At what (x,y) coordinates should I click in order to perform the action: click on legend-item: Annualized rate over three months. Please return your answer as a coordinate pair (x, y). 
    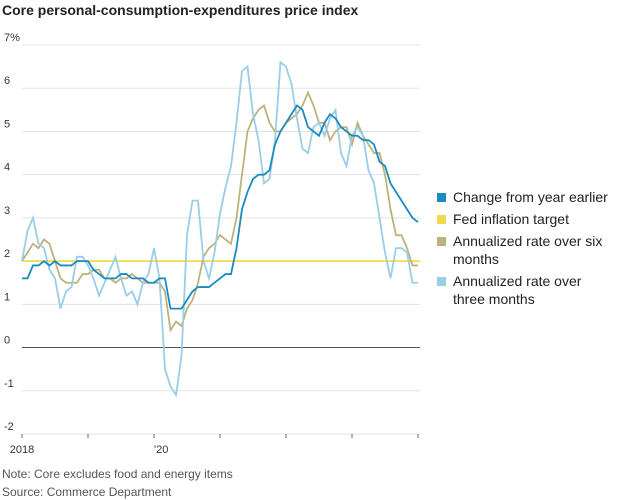
    Looking at the image, I should click on (526, 290).